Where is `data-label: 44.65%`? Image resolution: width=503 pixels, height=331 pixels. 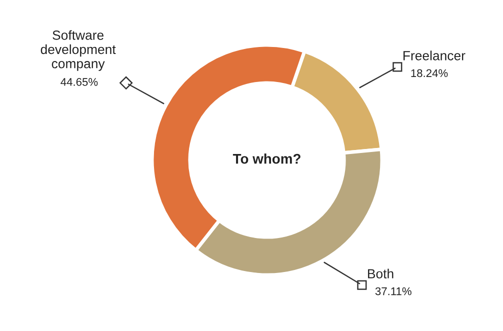 data-label: 44.65% is located at coordinates (79, 82).